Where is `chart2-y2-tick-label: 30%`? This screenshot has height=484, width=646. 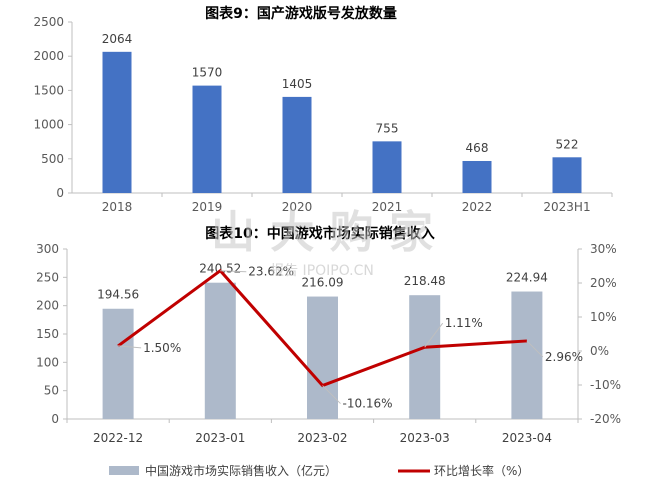
chart2-y2-tick-label: 30% is located at coordinates (603, 249).